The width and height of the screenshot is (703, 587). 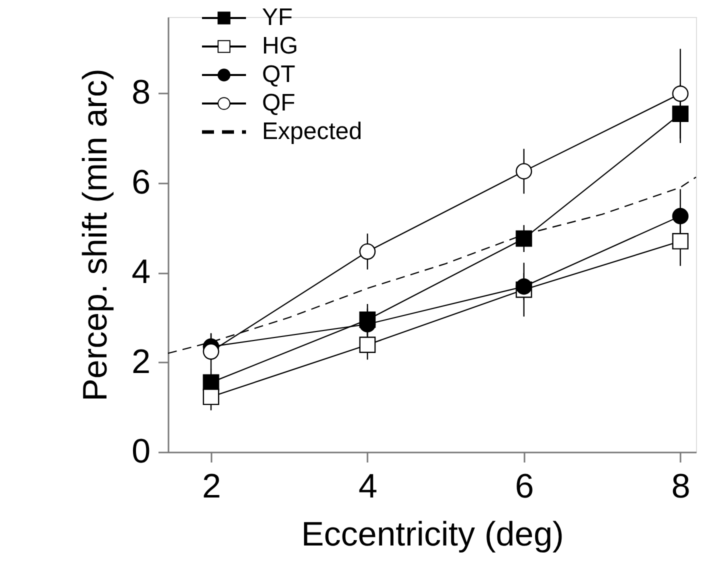 What do you see at coordinates (141, 182) in the screenshot?
I see `y-tick-label: 6` at bounding box center [141, 182].